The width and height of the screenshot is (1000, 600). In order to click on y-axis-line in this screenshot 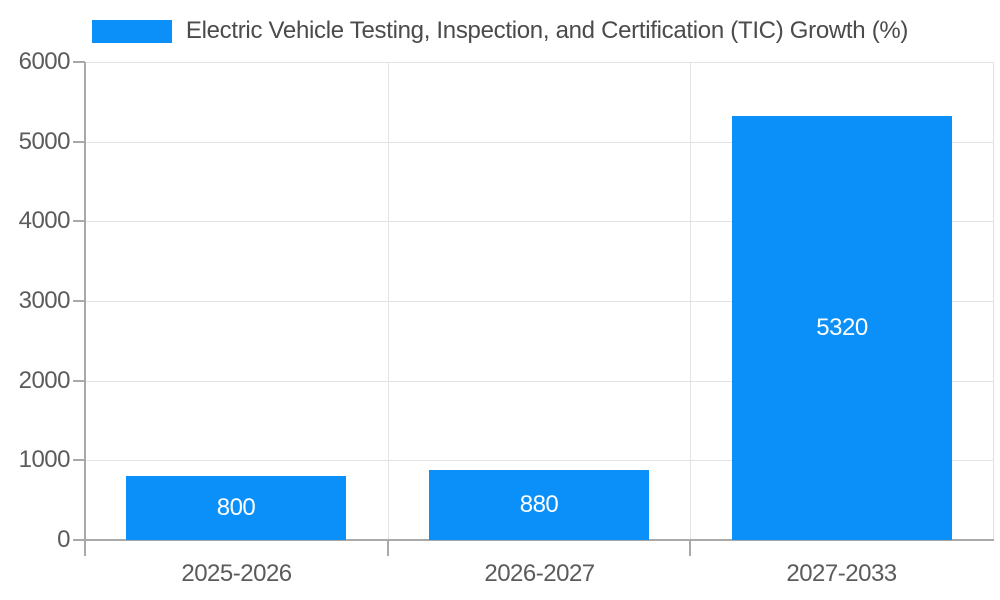, I will do `click(85, 309)`.